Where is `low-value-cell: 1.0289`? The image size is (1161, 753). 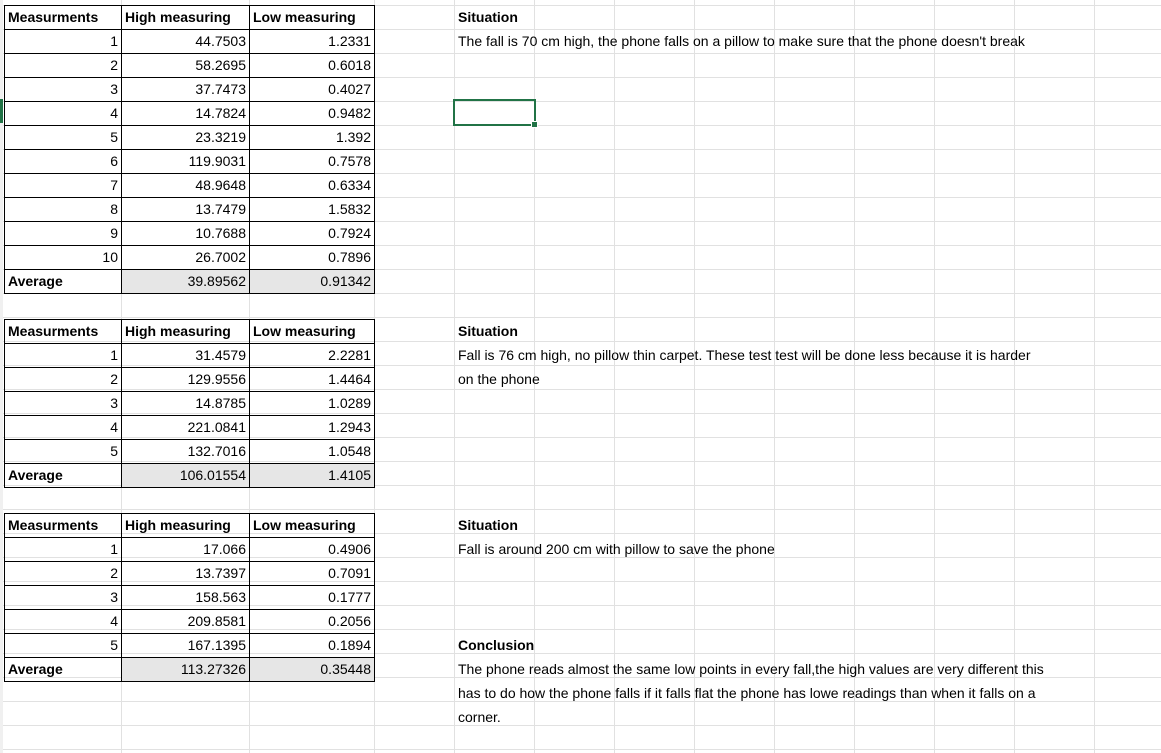 low-value-cell: 1.0289 is located at coordinates (349, 403).